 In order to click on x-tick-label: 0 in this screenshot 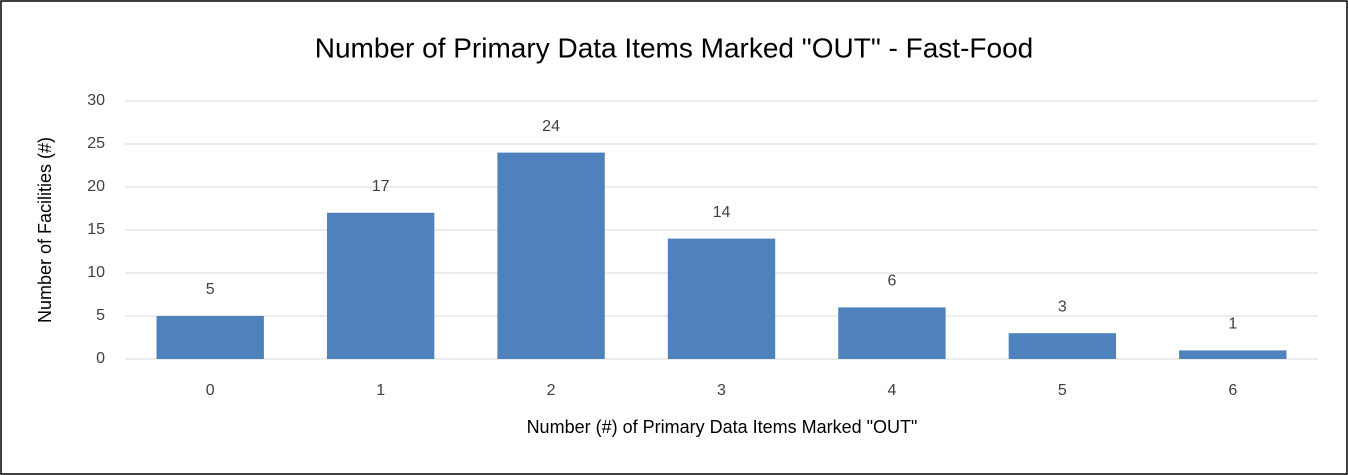, I will do `click(210, 390)`.